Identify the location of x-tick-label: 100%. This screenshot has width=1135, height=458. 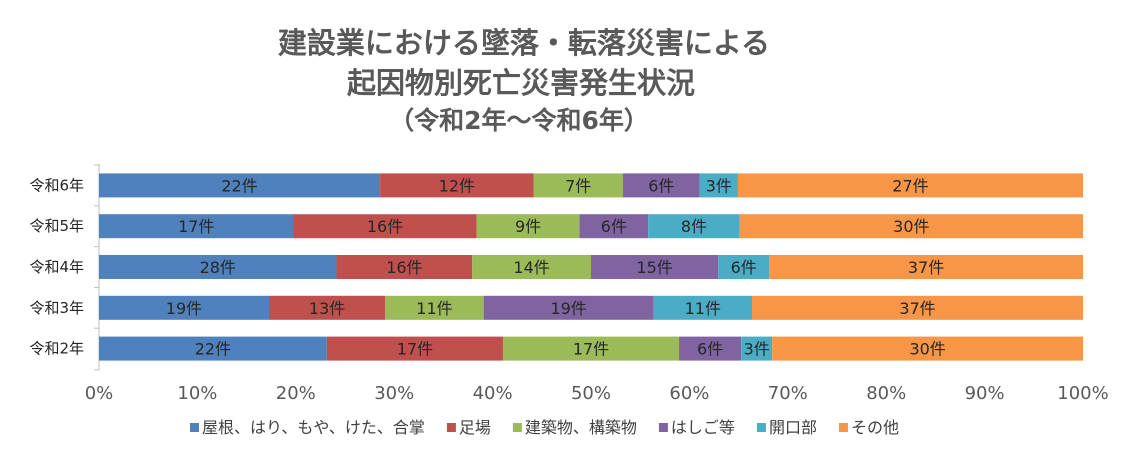
(1082, 393).